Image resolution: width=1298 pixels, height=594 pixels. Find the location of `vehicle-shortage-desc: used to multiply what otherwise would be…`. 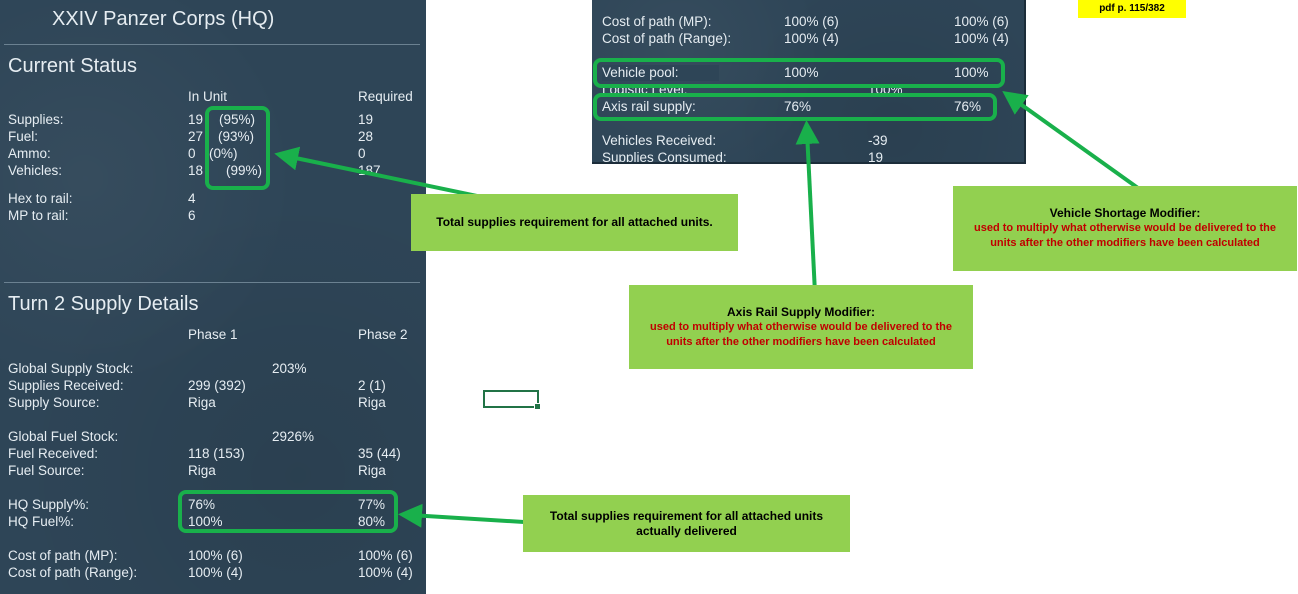

vehicle-shortage-desc: used to multiply what otherwise would be… is located at coordinates (1125, 235).